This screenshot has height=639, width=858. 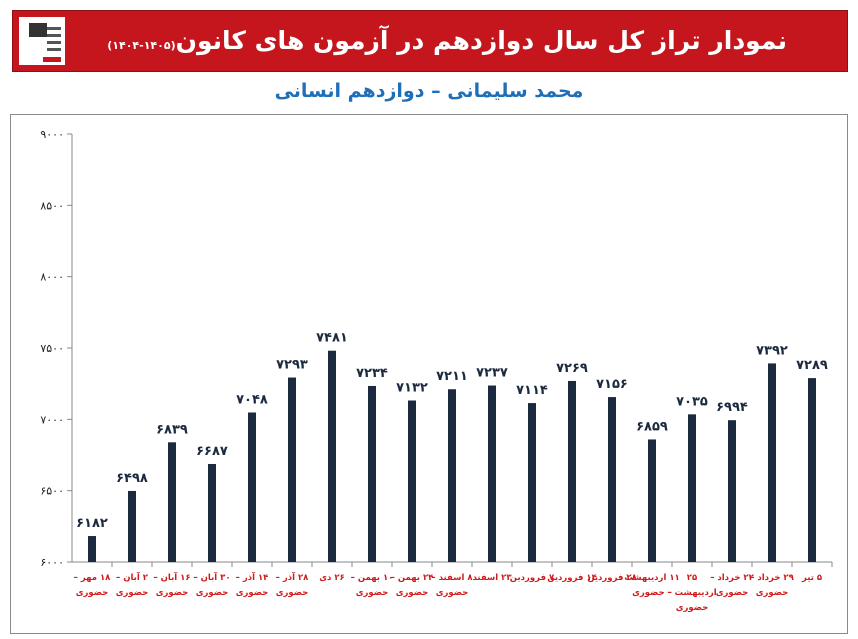 I want to click on data-label: ۷۰۳۵, so click(x=692, y=401).